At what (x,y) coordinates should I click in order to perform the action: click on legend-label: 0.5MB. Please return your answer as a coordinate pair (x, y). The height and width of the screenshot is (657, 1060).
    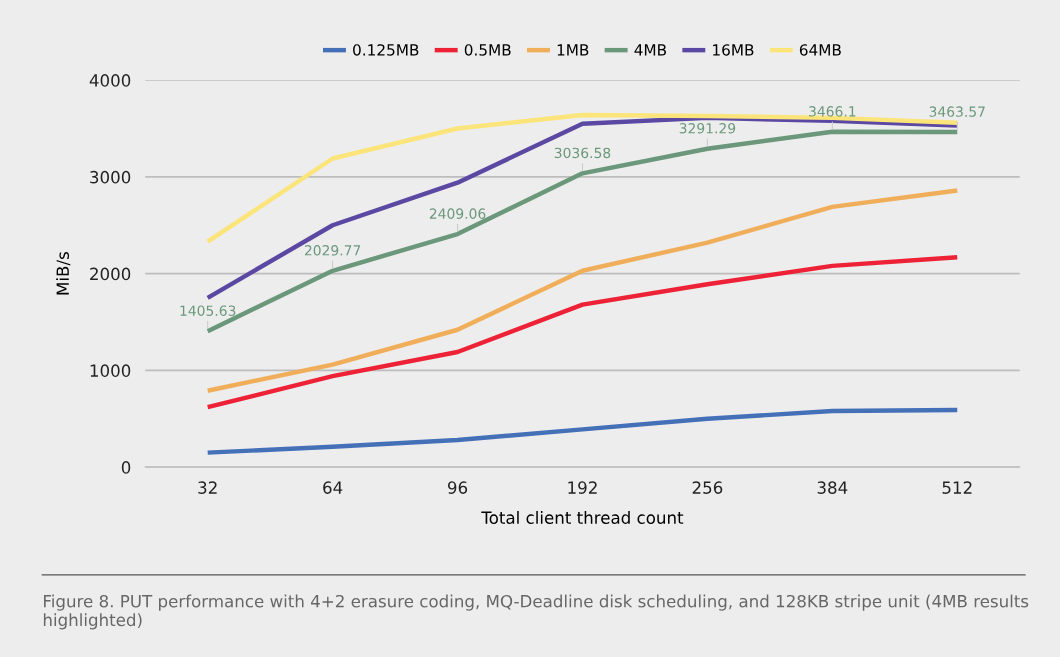
    Looking at the image, I should click on (487, 50).